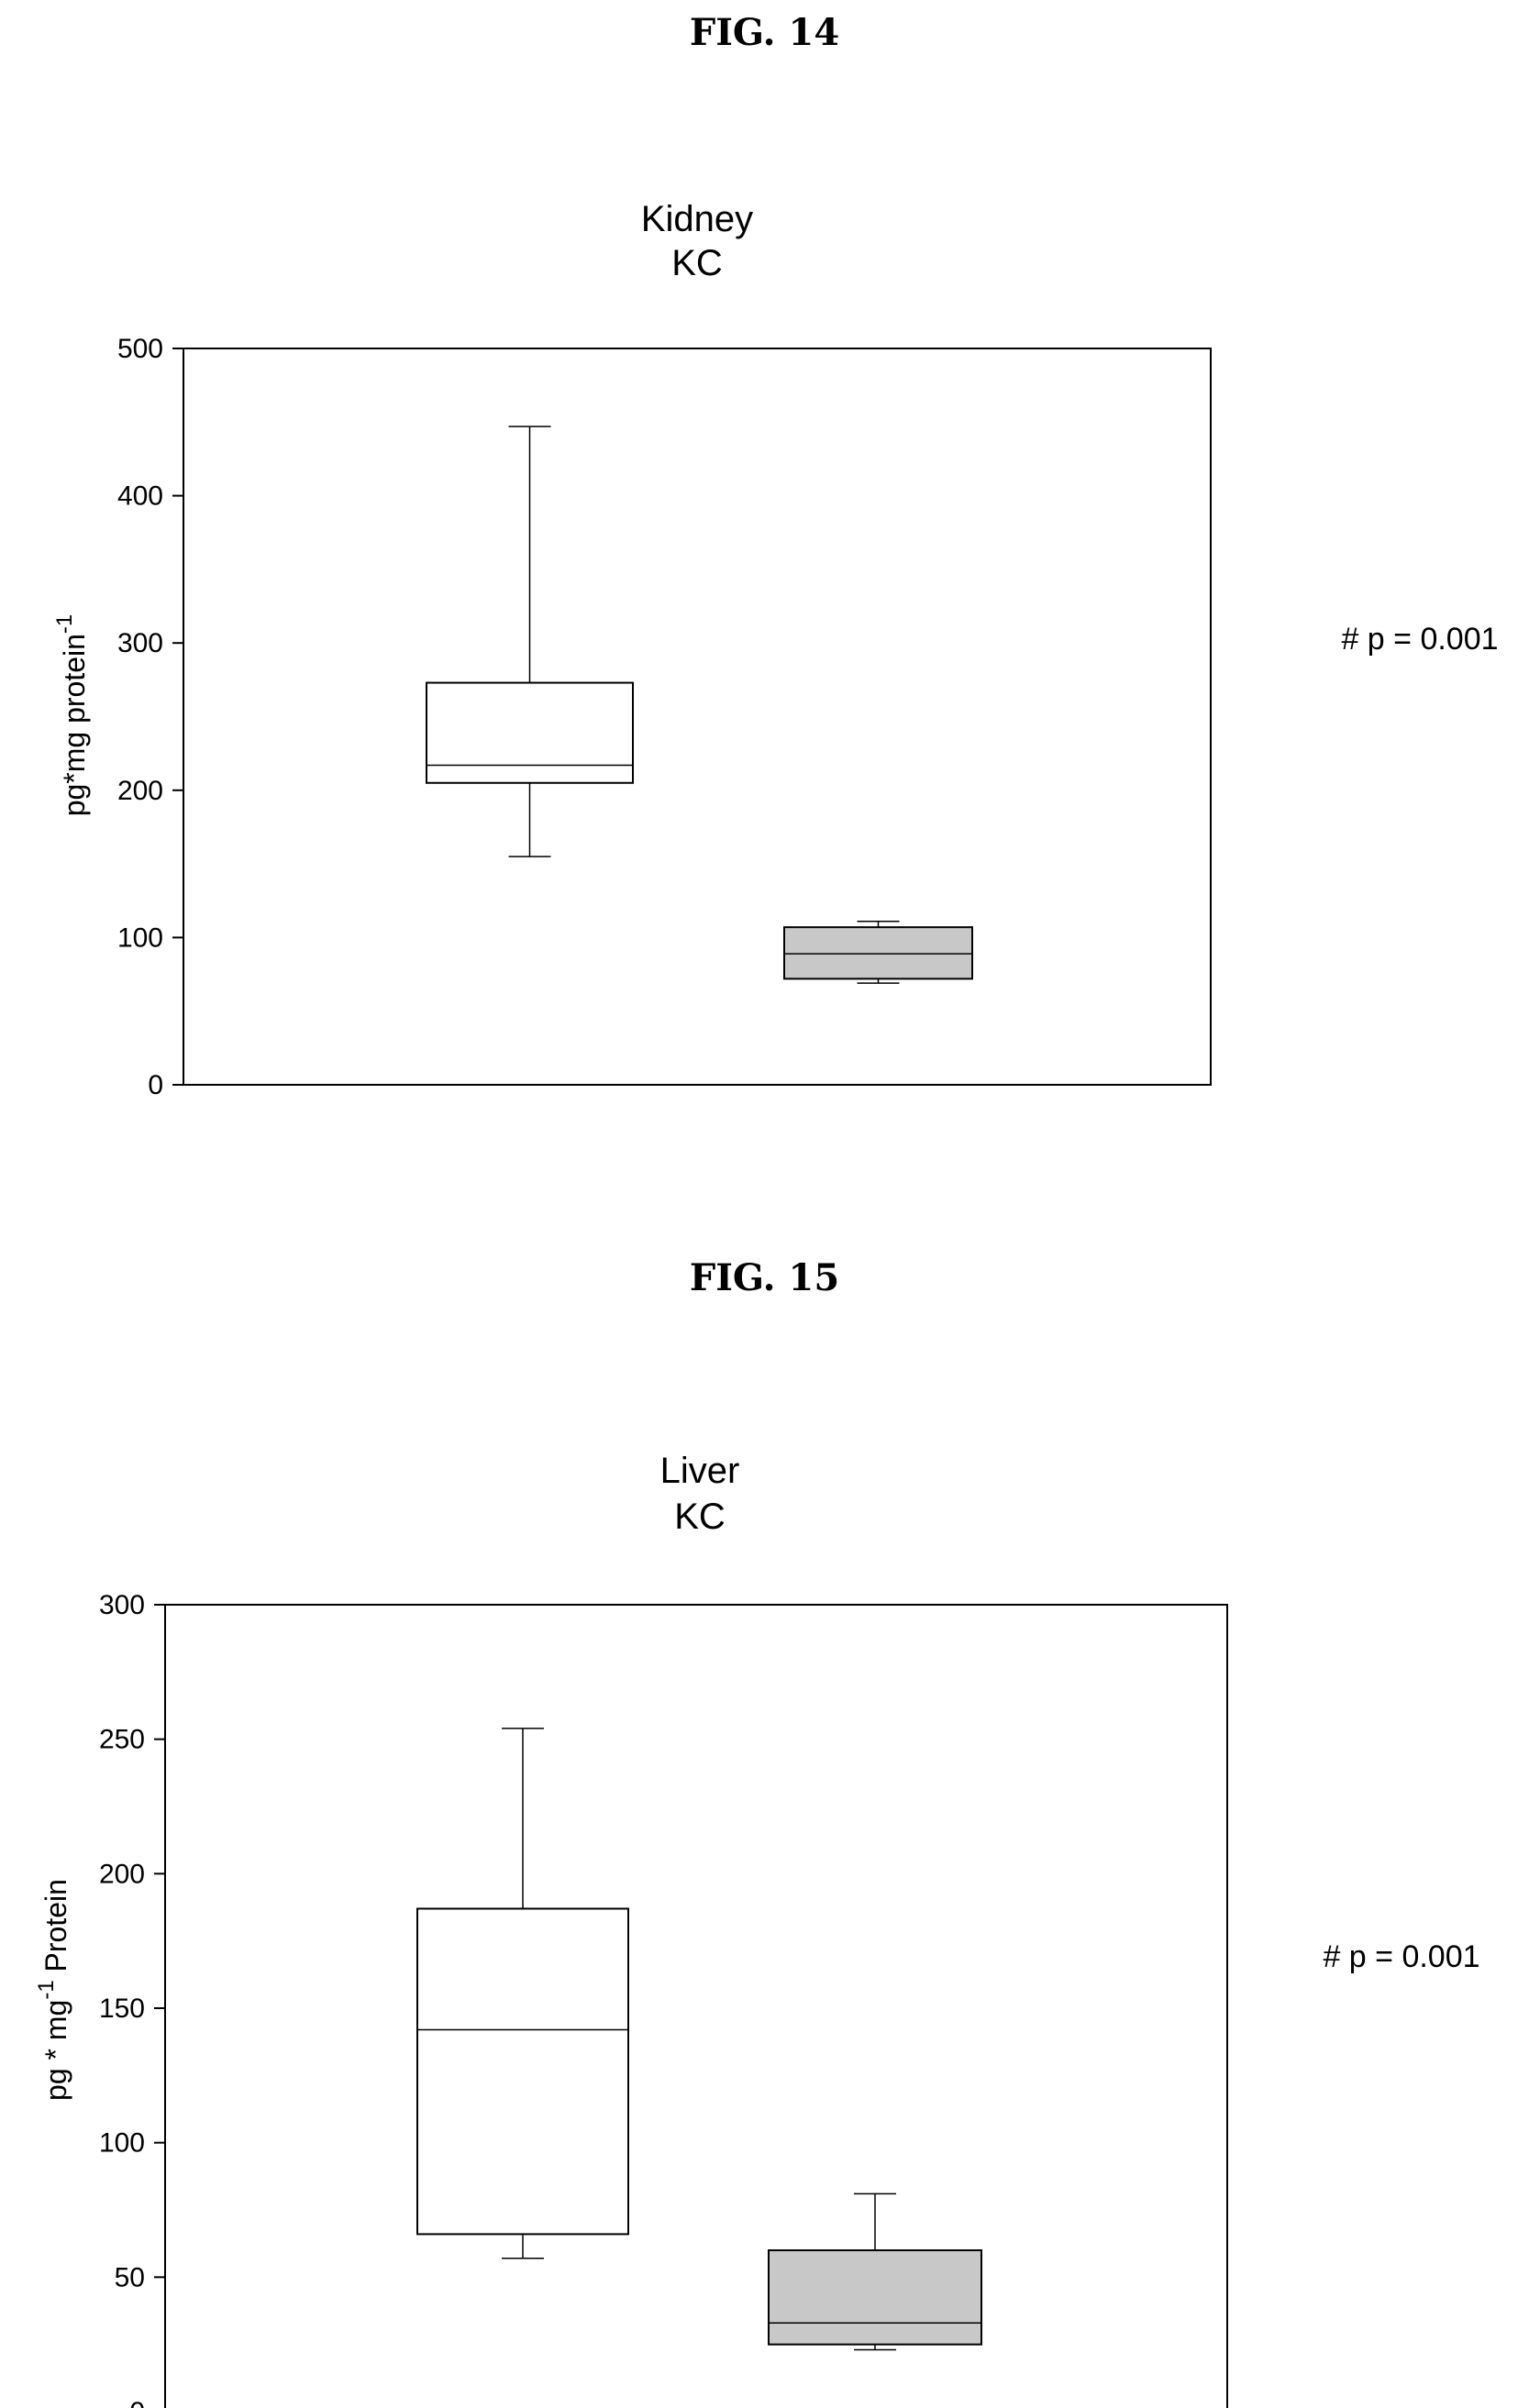  I want to click on figure-label-15: FIG. 15, so click(764, 1278).